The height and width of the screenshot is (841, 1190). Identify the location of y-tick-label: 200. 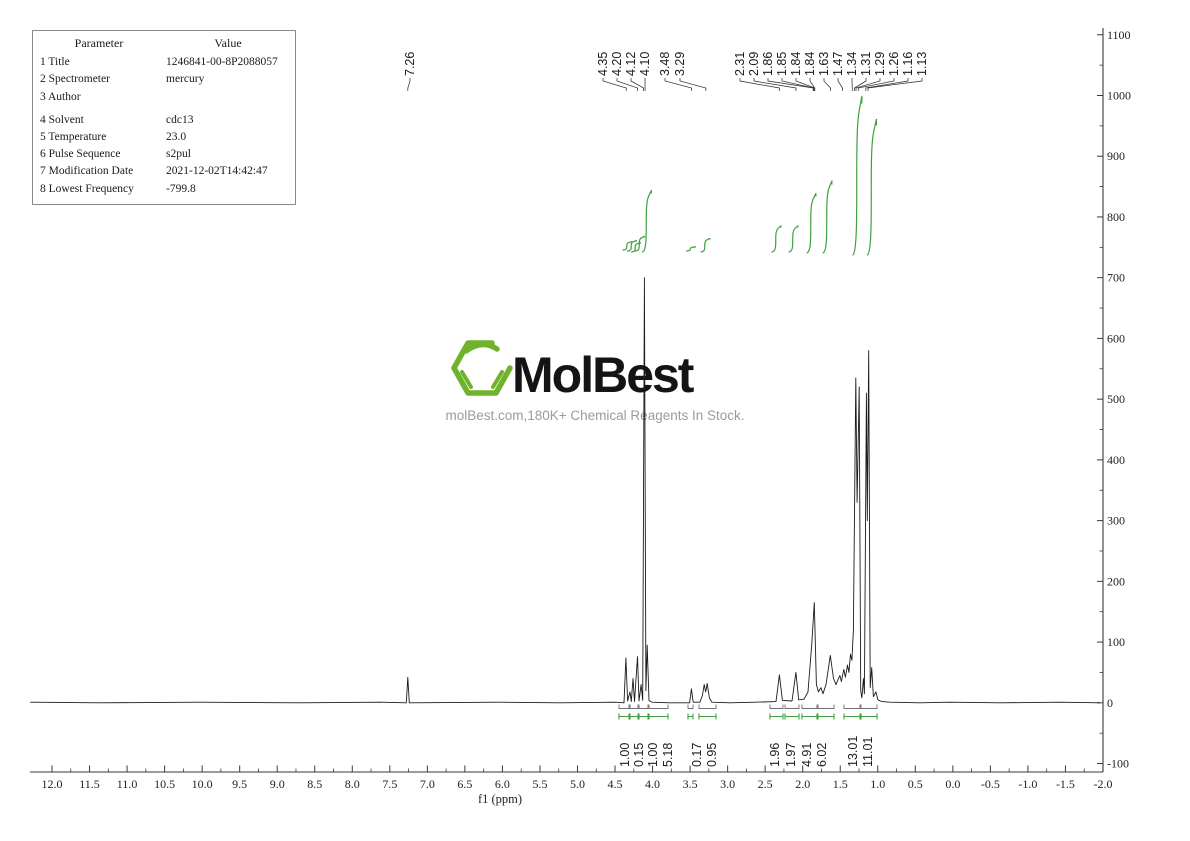
(1116, 581).